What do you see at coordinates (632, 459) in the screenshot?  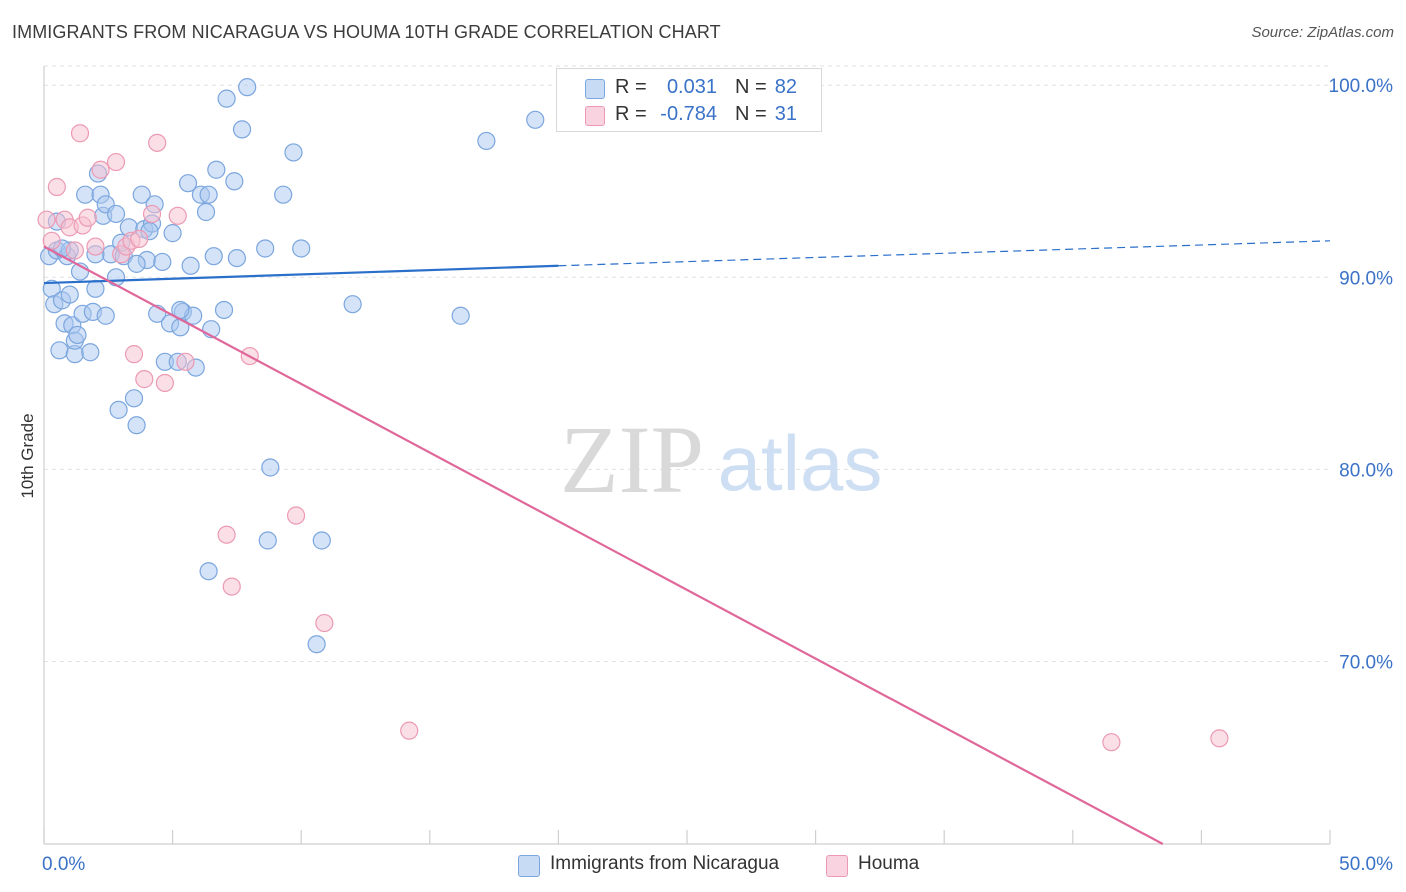 I see `watermark-zip: ZIP` at bounding box center [632, 459].